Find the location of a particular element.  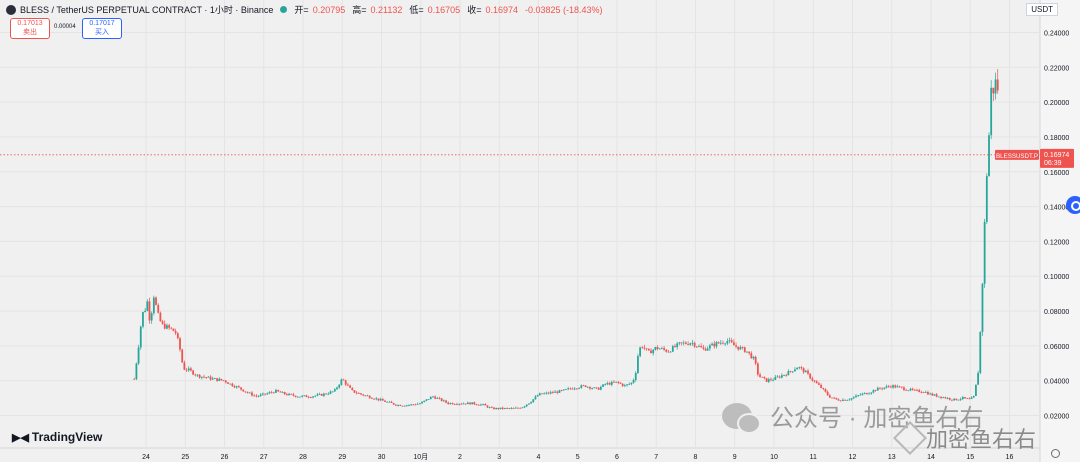

settings-gear-icon is located at coordinates (1055, 453).